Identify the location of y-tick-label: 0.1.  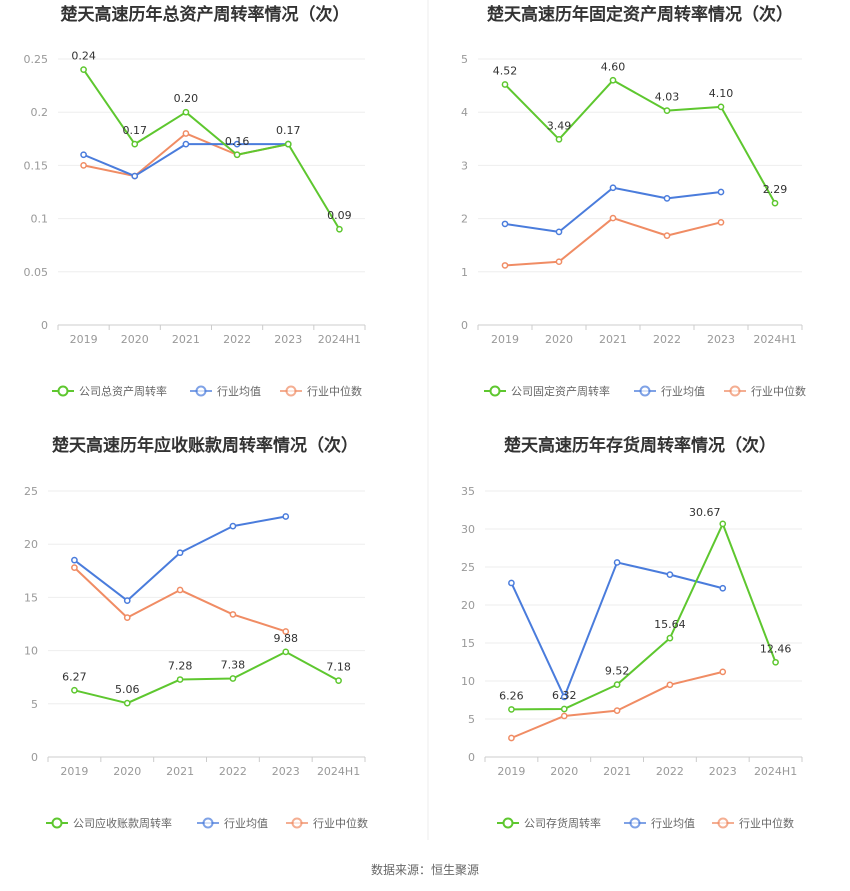
(40, 219).